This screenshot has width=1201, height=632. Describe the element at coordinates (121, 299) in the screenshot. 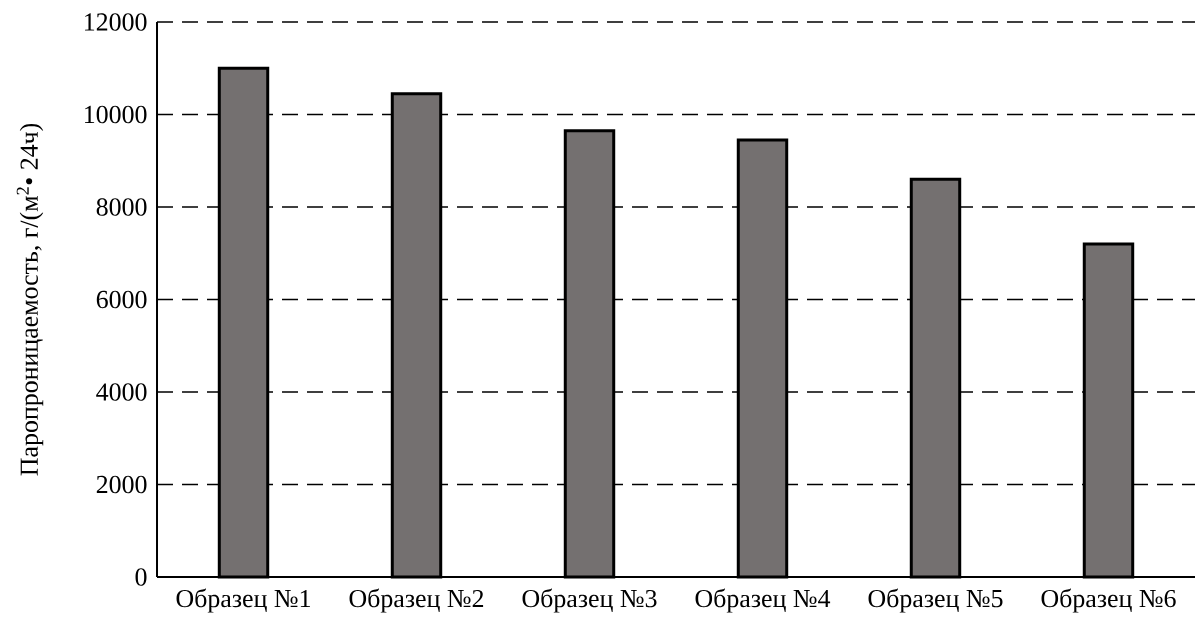

I see `y-tick-label: 6000` at that location.